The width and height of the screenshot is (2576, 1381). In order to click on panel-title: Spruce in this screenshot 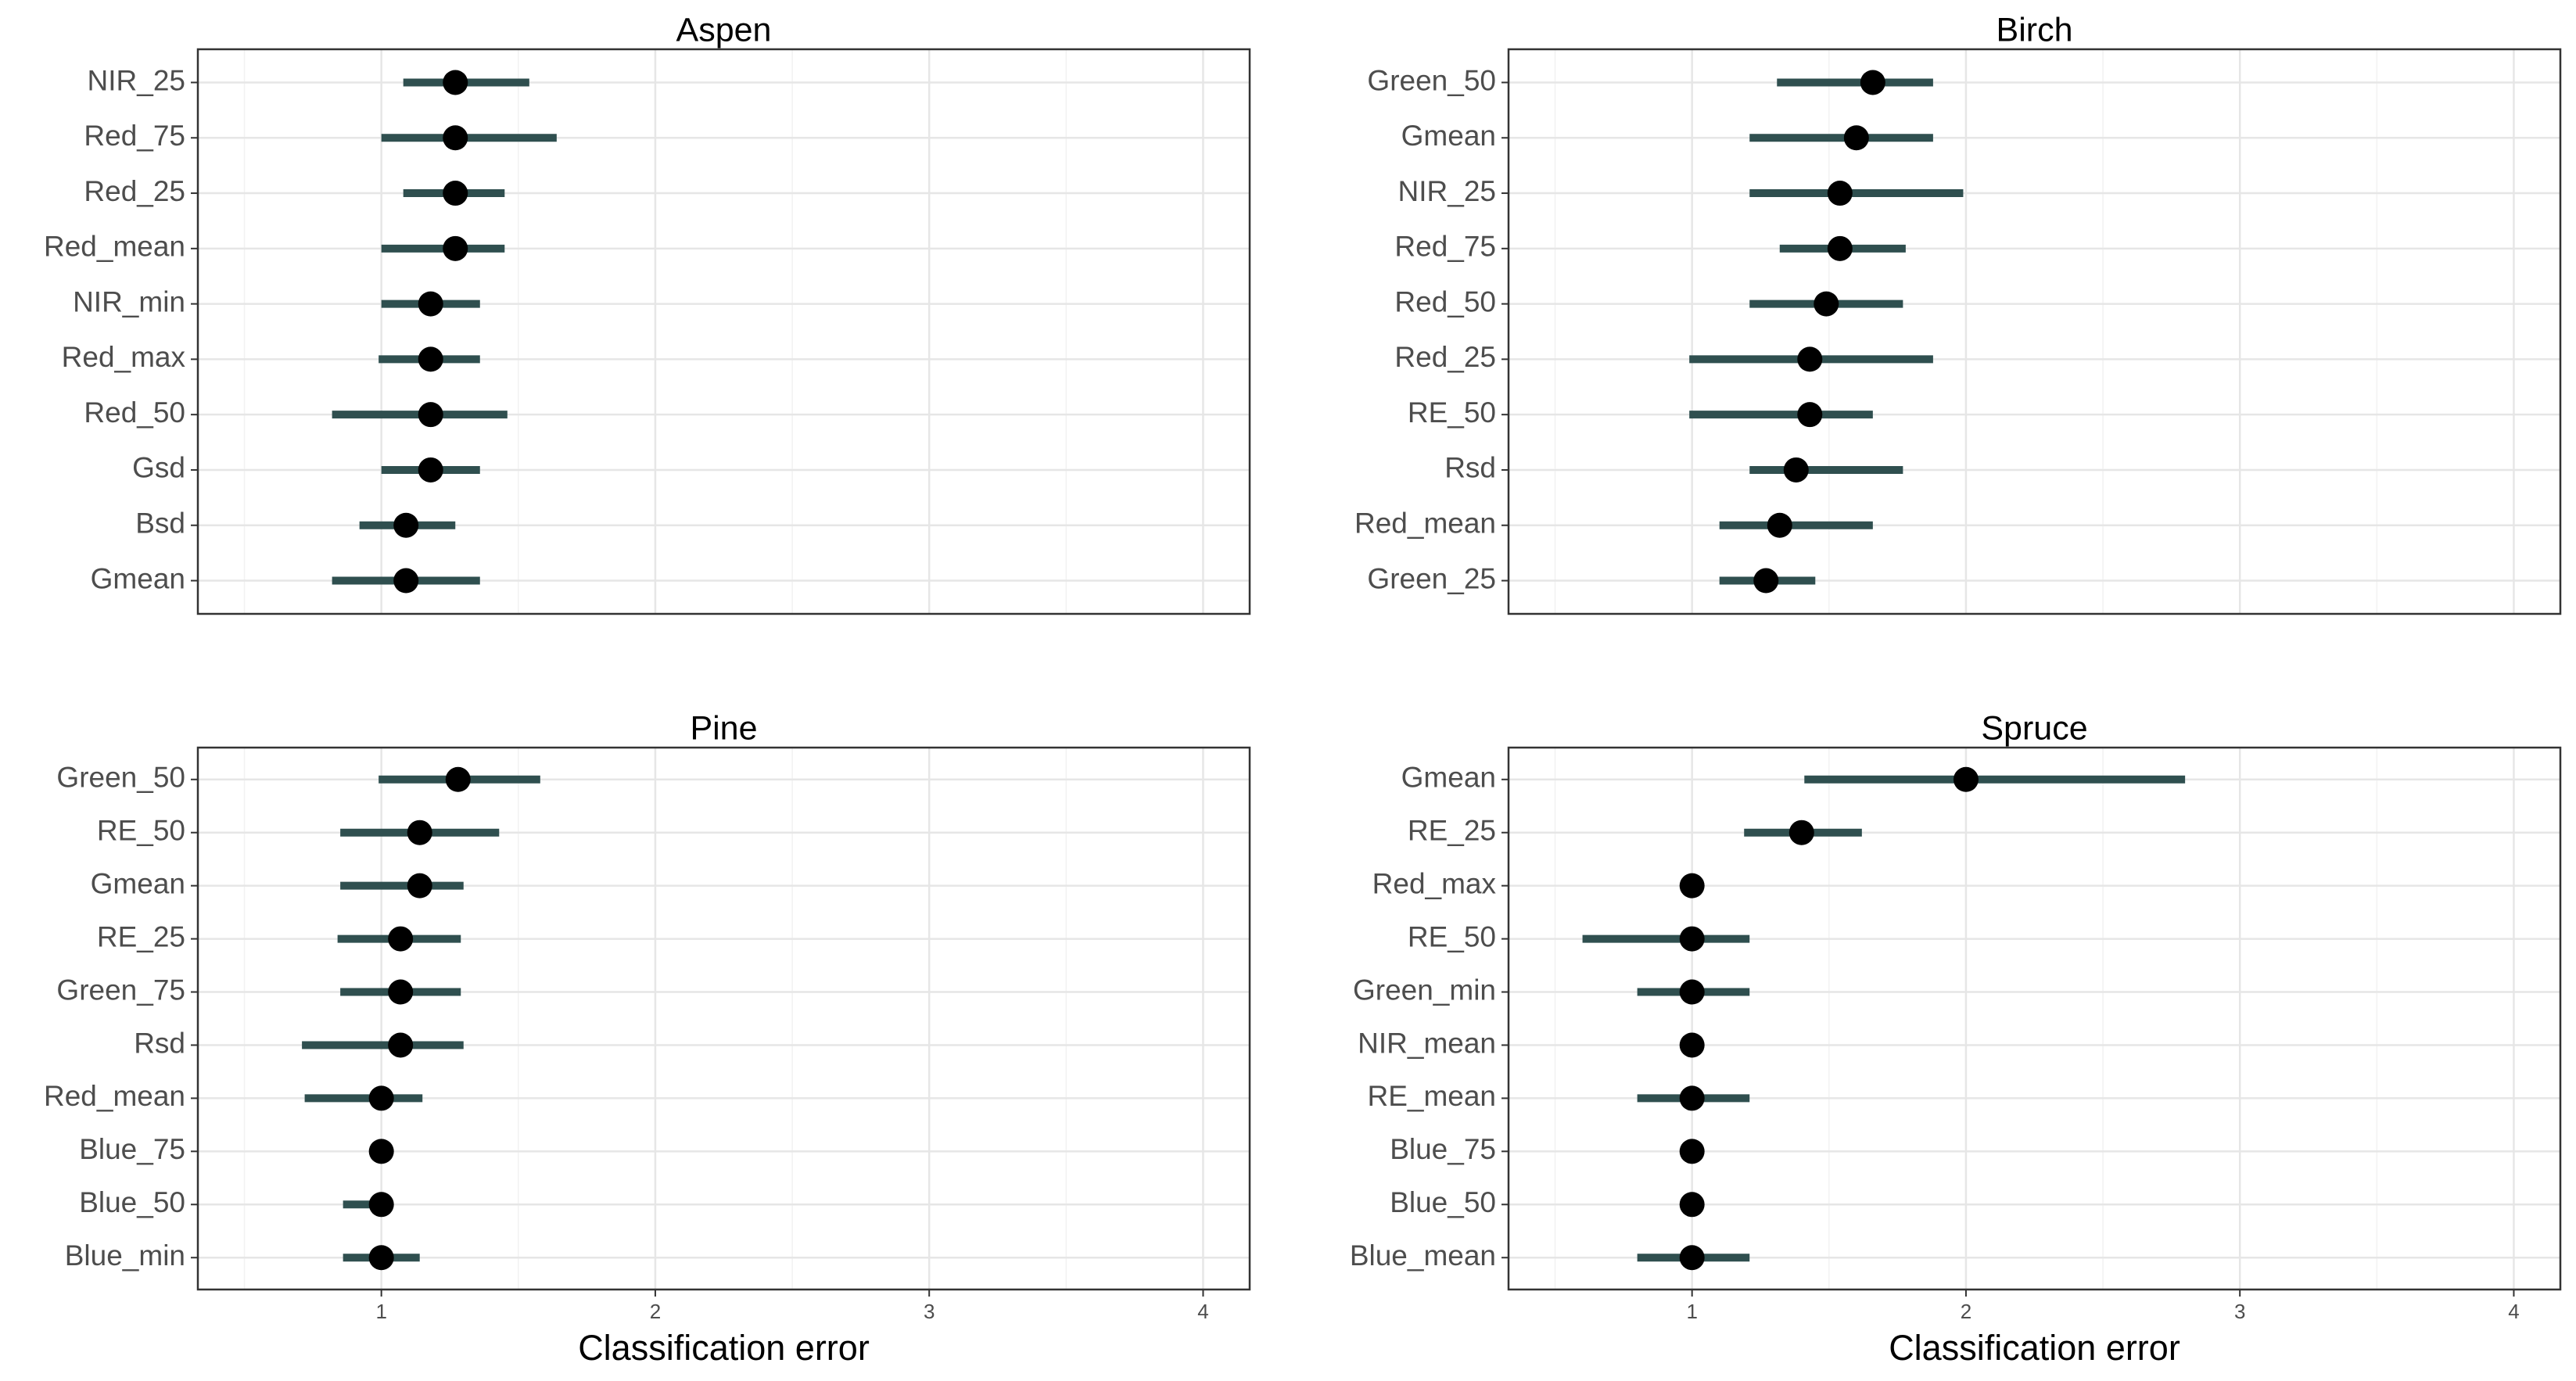, I will do `click(2034, 728)`.